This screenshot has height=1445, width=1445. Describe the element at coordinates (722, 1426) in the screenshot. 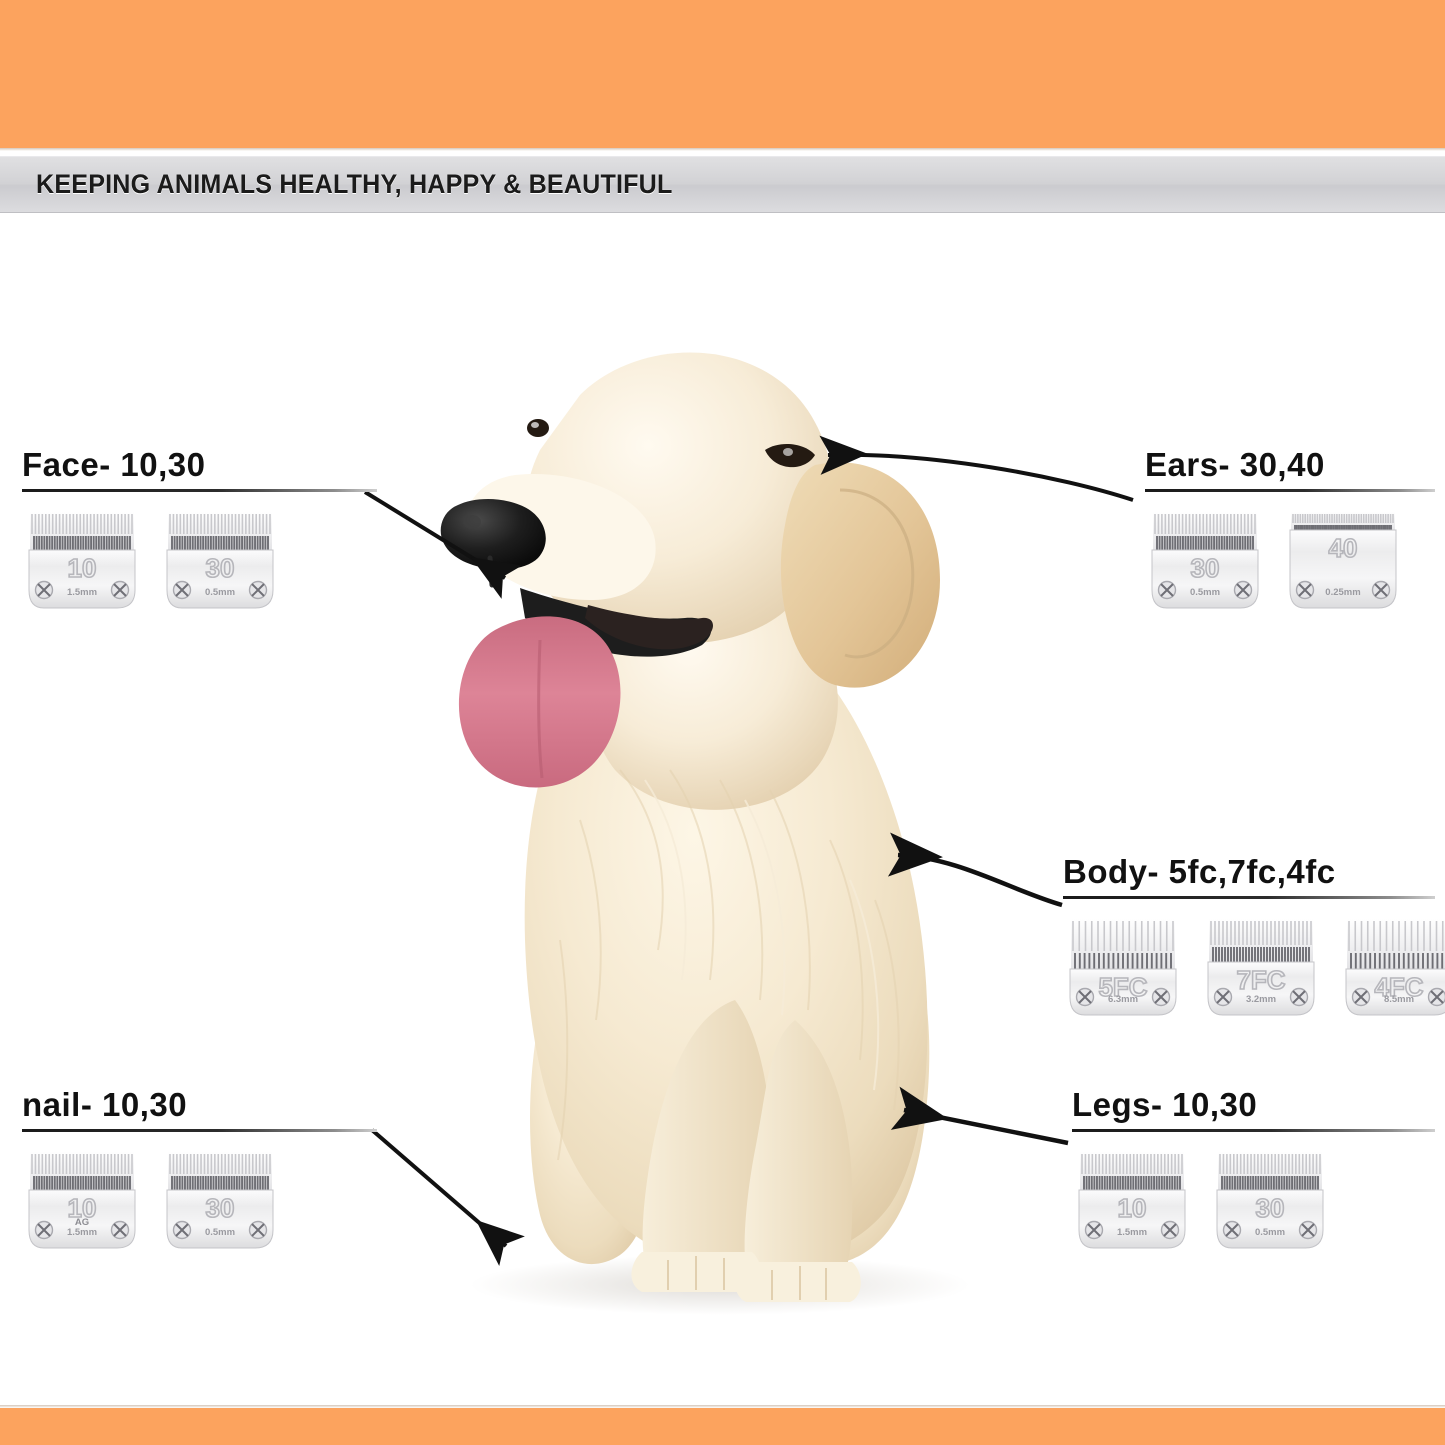

I see `bottom-orange-banner` at that location.